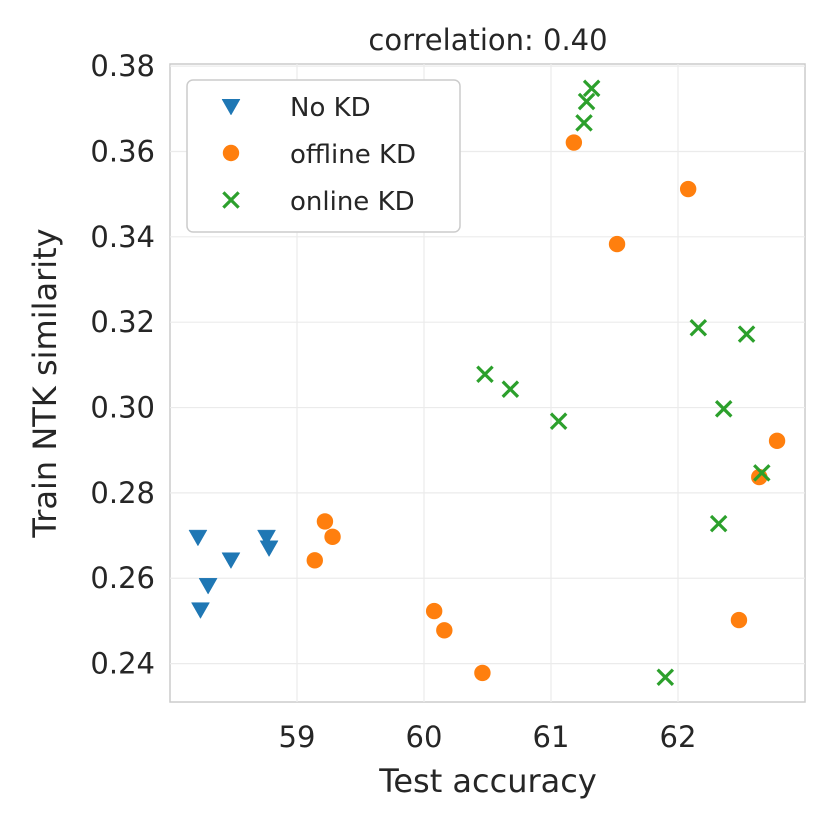 Image resolution: width=830 pixels, height=835 pixels. I want to click on y-tick-label: 0.36, so click(122, 151).